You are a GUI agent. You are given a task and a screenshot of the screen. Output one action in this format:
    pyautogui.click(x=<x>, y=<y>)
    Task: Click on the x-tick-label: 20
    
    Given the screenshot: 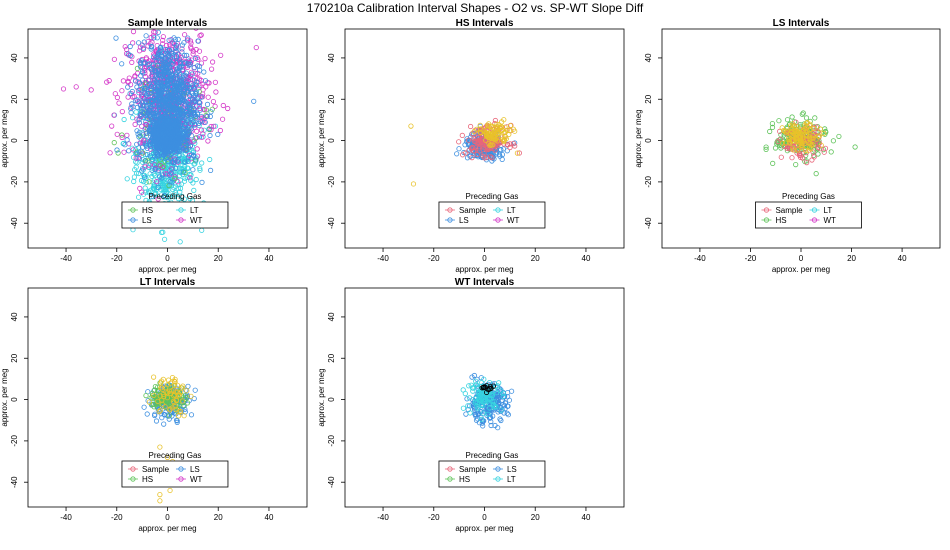 What is the action you would take?
    pyautogui.click(x=535, y=517)
    